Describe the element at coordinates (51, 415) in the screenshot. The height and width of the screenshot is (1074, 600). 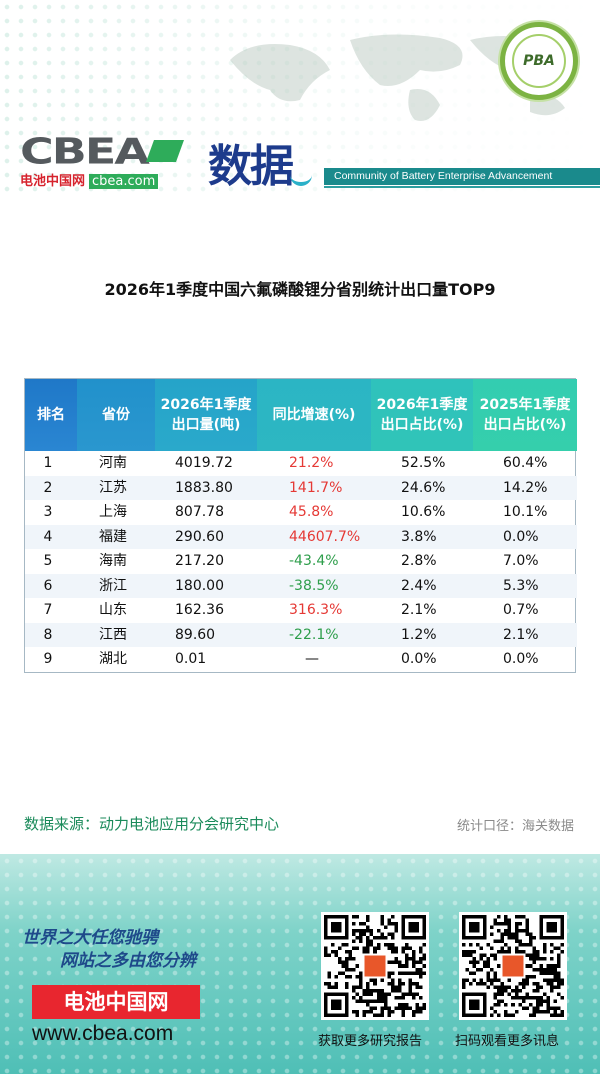
I see `header-rank: 排名` at that location.